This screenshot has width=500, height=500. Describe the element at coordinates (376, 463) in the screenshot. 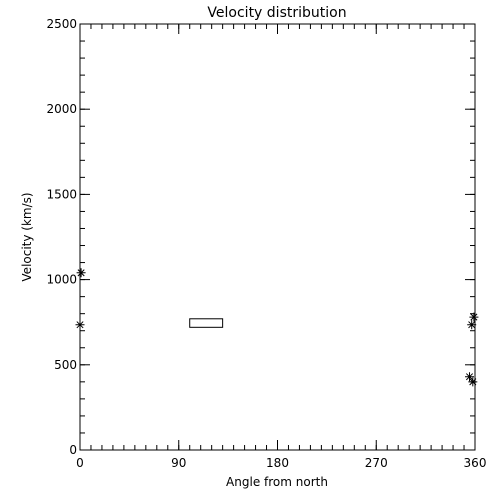

I see `x-tick-label: 270` at that location.